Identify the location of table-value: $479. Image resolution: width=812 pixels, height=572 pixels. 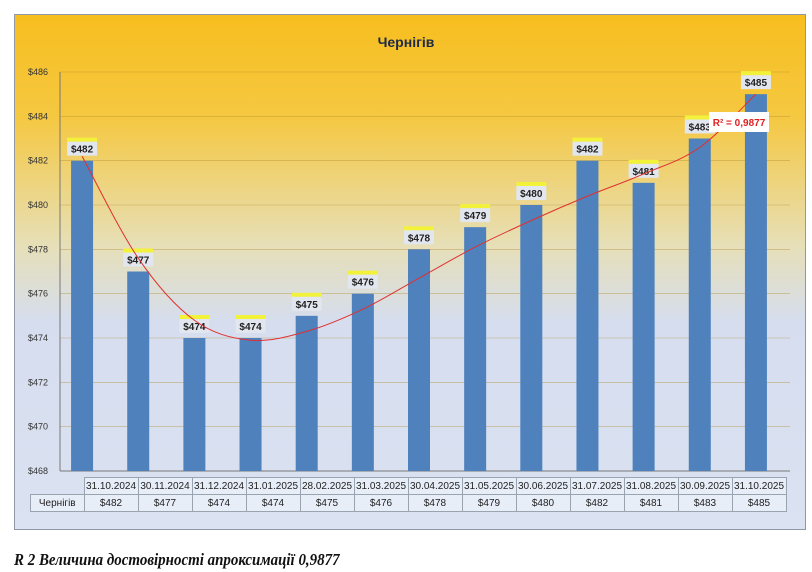
(489, 503).